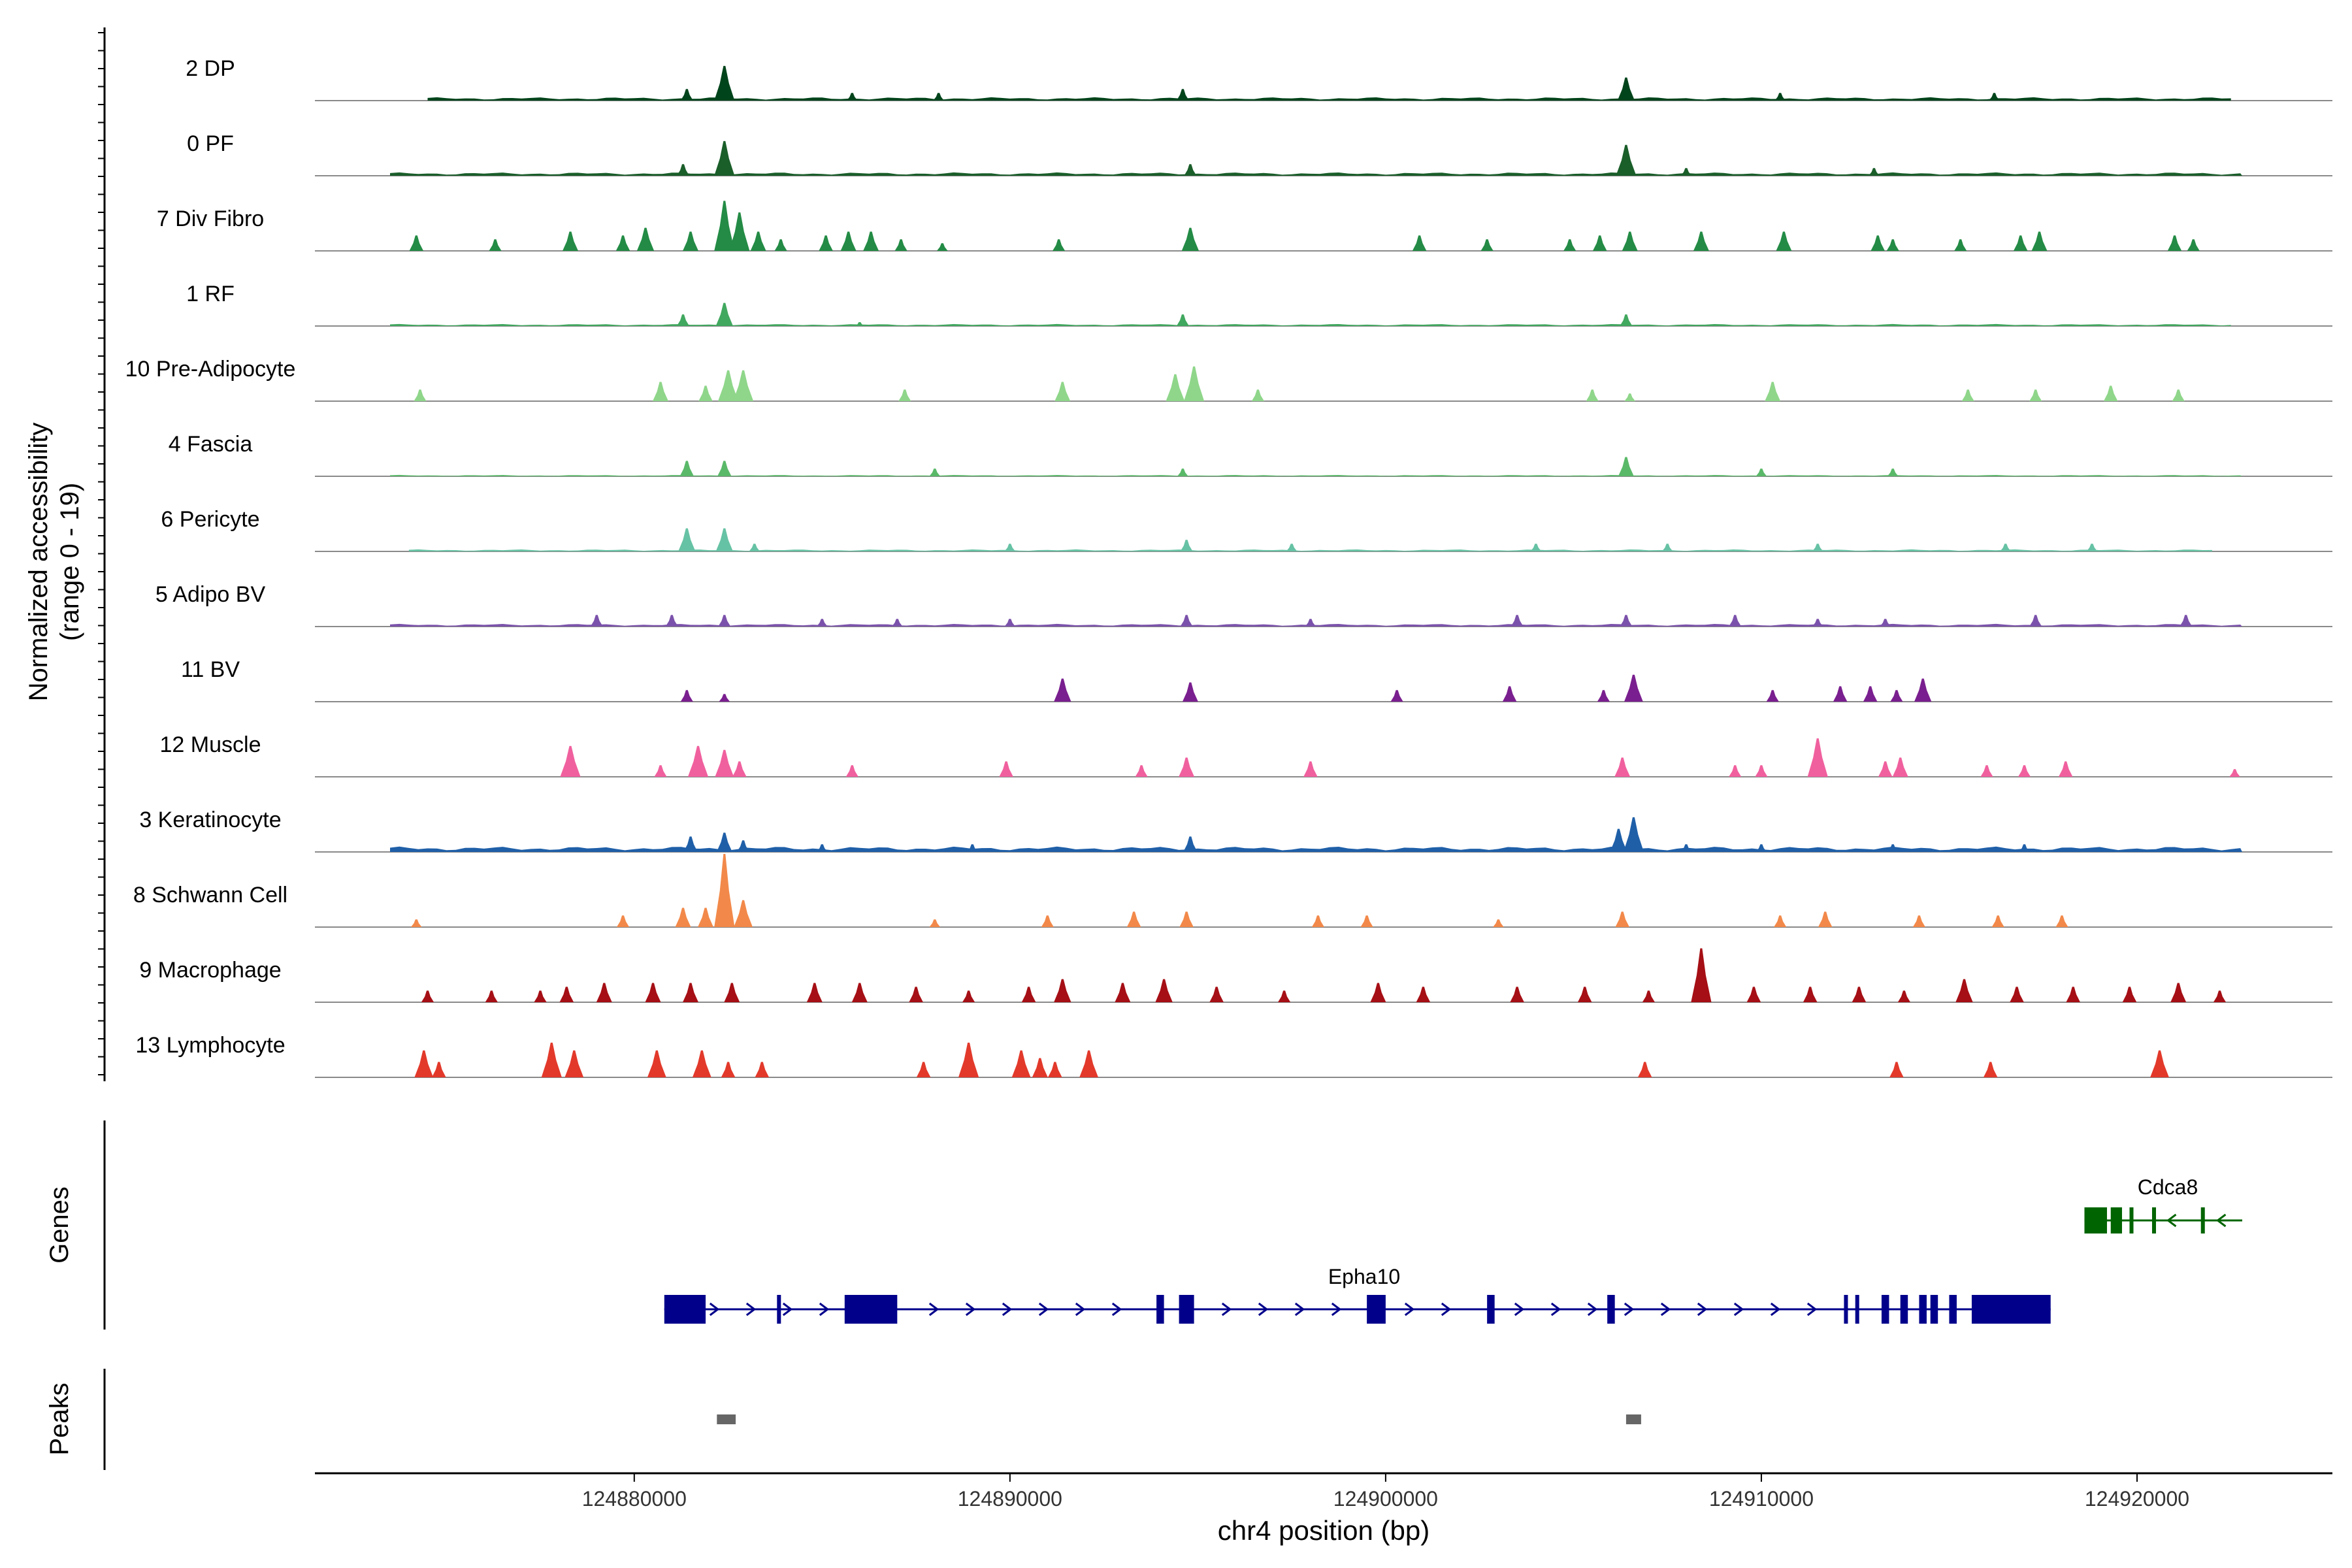 Image resolution: width=2352 pixels, height=1568 pixels. What do you see at coordinates (2163, 1204) in the screenshot?
I see `gene-cdca8: Cdca8` at bounding box center [2163, 1204].